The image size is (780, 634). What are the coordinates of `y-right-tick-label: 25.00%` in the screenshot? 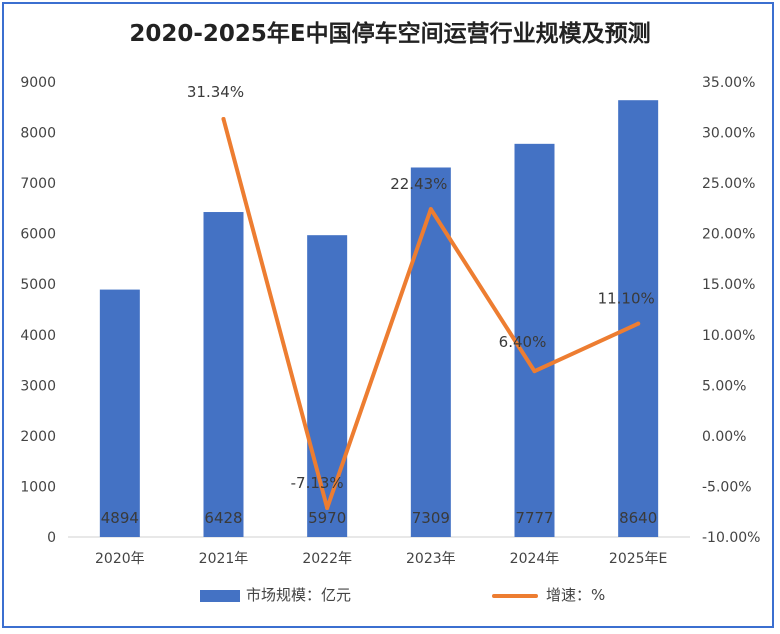 It's located at (728, 184).